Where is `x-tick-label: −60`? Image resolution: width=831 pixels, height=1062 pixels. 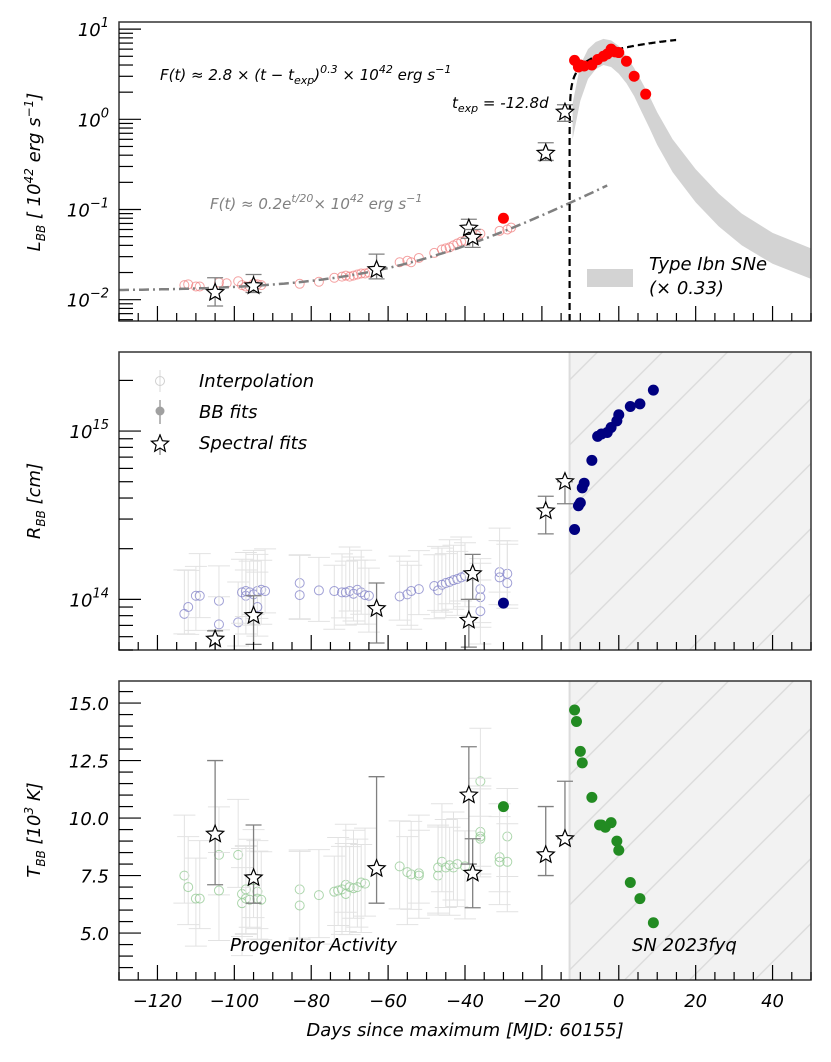 x-tick-label: −60 is located at coordinates (388, 1001).